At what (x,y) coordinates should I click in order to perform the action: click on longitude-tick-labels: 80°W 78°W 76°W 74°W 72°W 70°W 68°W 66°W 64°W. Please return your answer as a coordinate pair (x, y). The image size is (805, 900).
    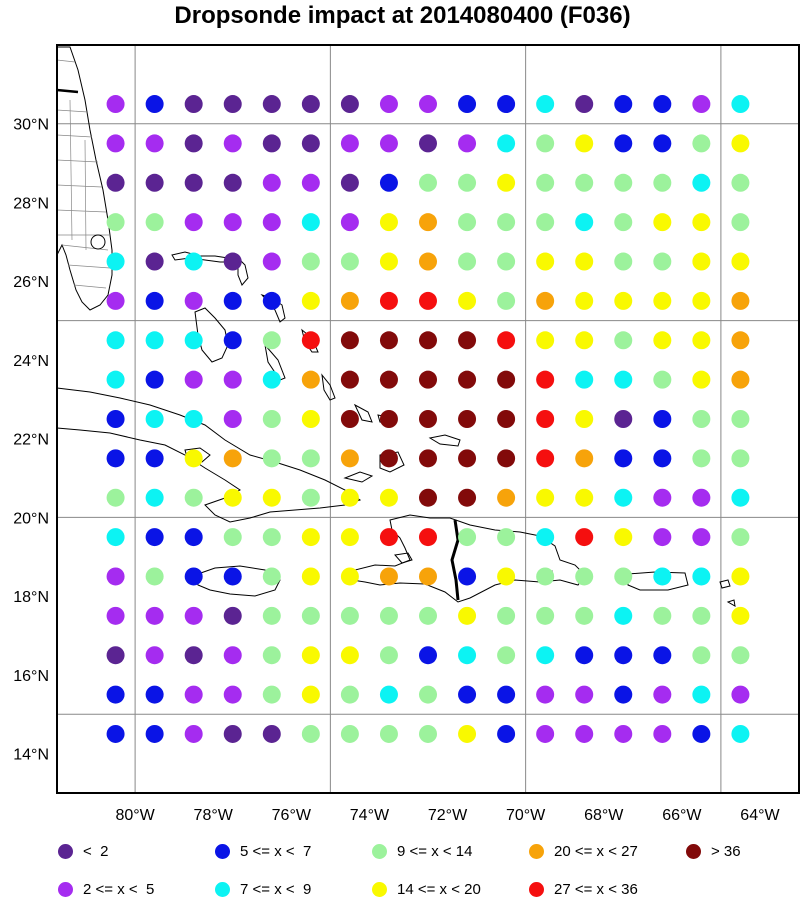
    Looking at the image, I should click on (447, 815).